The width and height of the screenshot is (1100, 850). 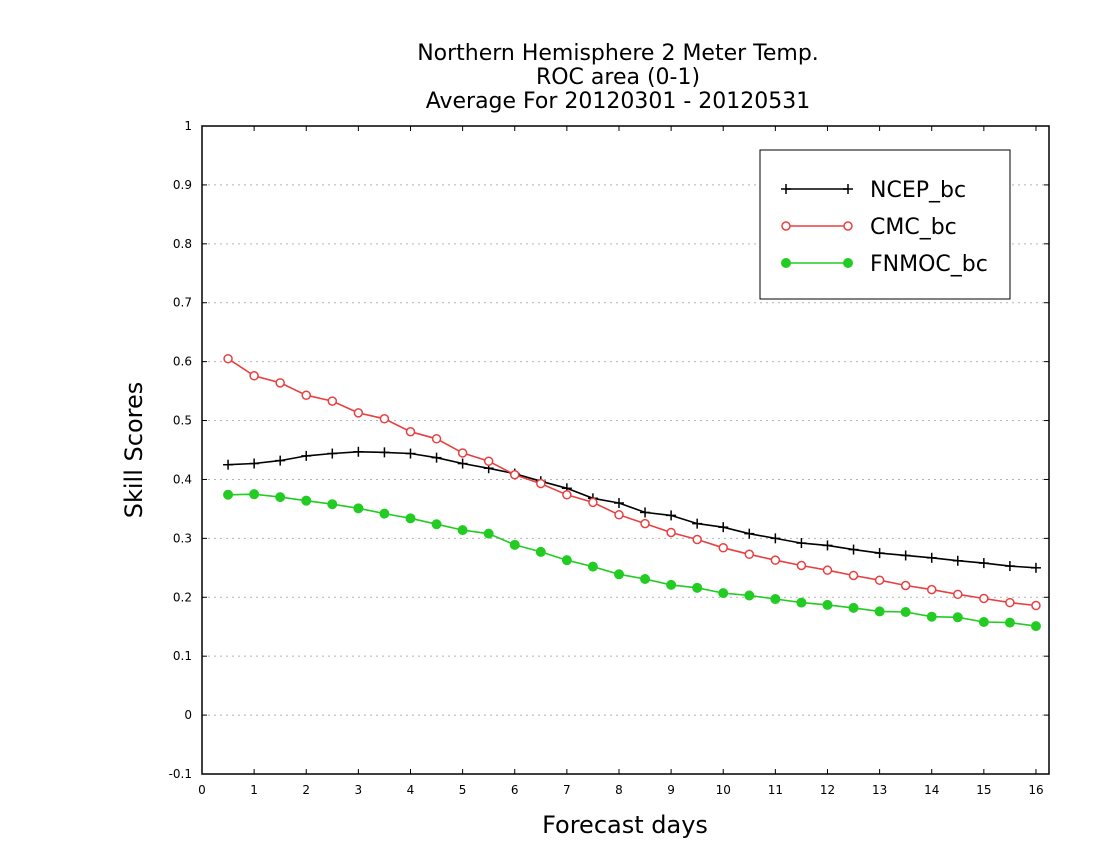 What do you see at coordinates (182, 538) in the screenshot?
I see `y-tick-label: 0.3` at bounding box center [182, 538].